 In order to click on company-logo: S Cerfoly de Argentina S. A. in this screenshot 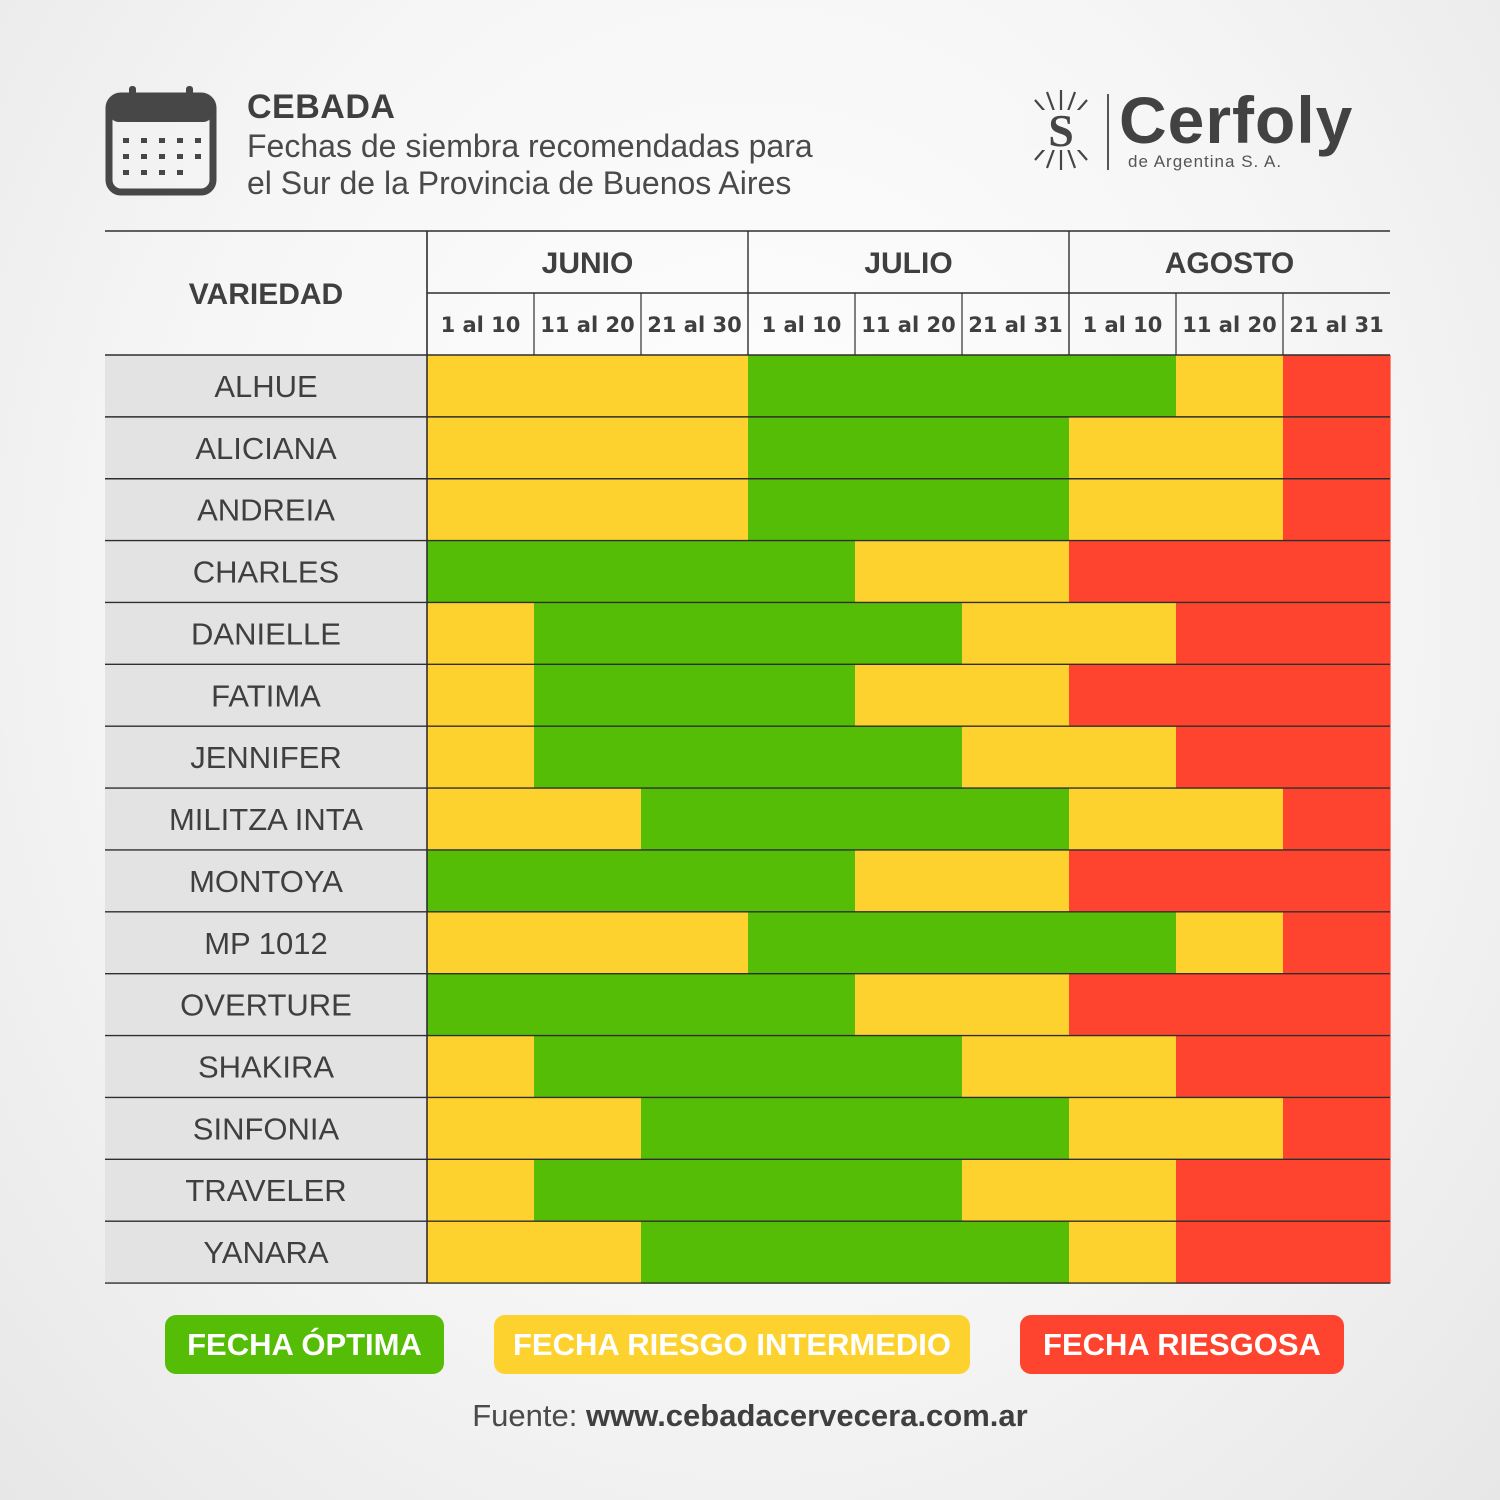, I will do `click(1210, 130)`.